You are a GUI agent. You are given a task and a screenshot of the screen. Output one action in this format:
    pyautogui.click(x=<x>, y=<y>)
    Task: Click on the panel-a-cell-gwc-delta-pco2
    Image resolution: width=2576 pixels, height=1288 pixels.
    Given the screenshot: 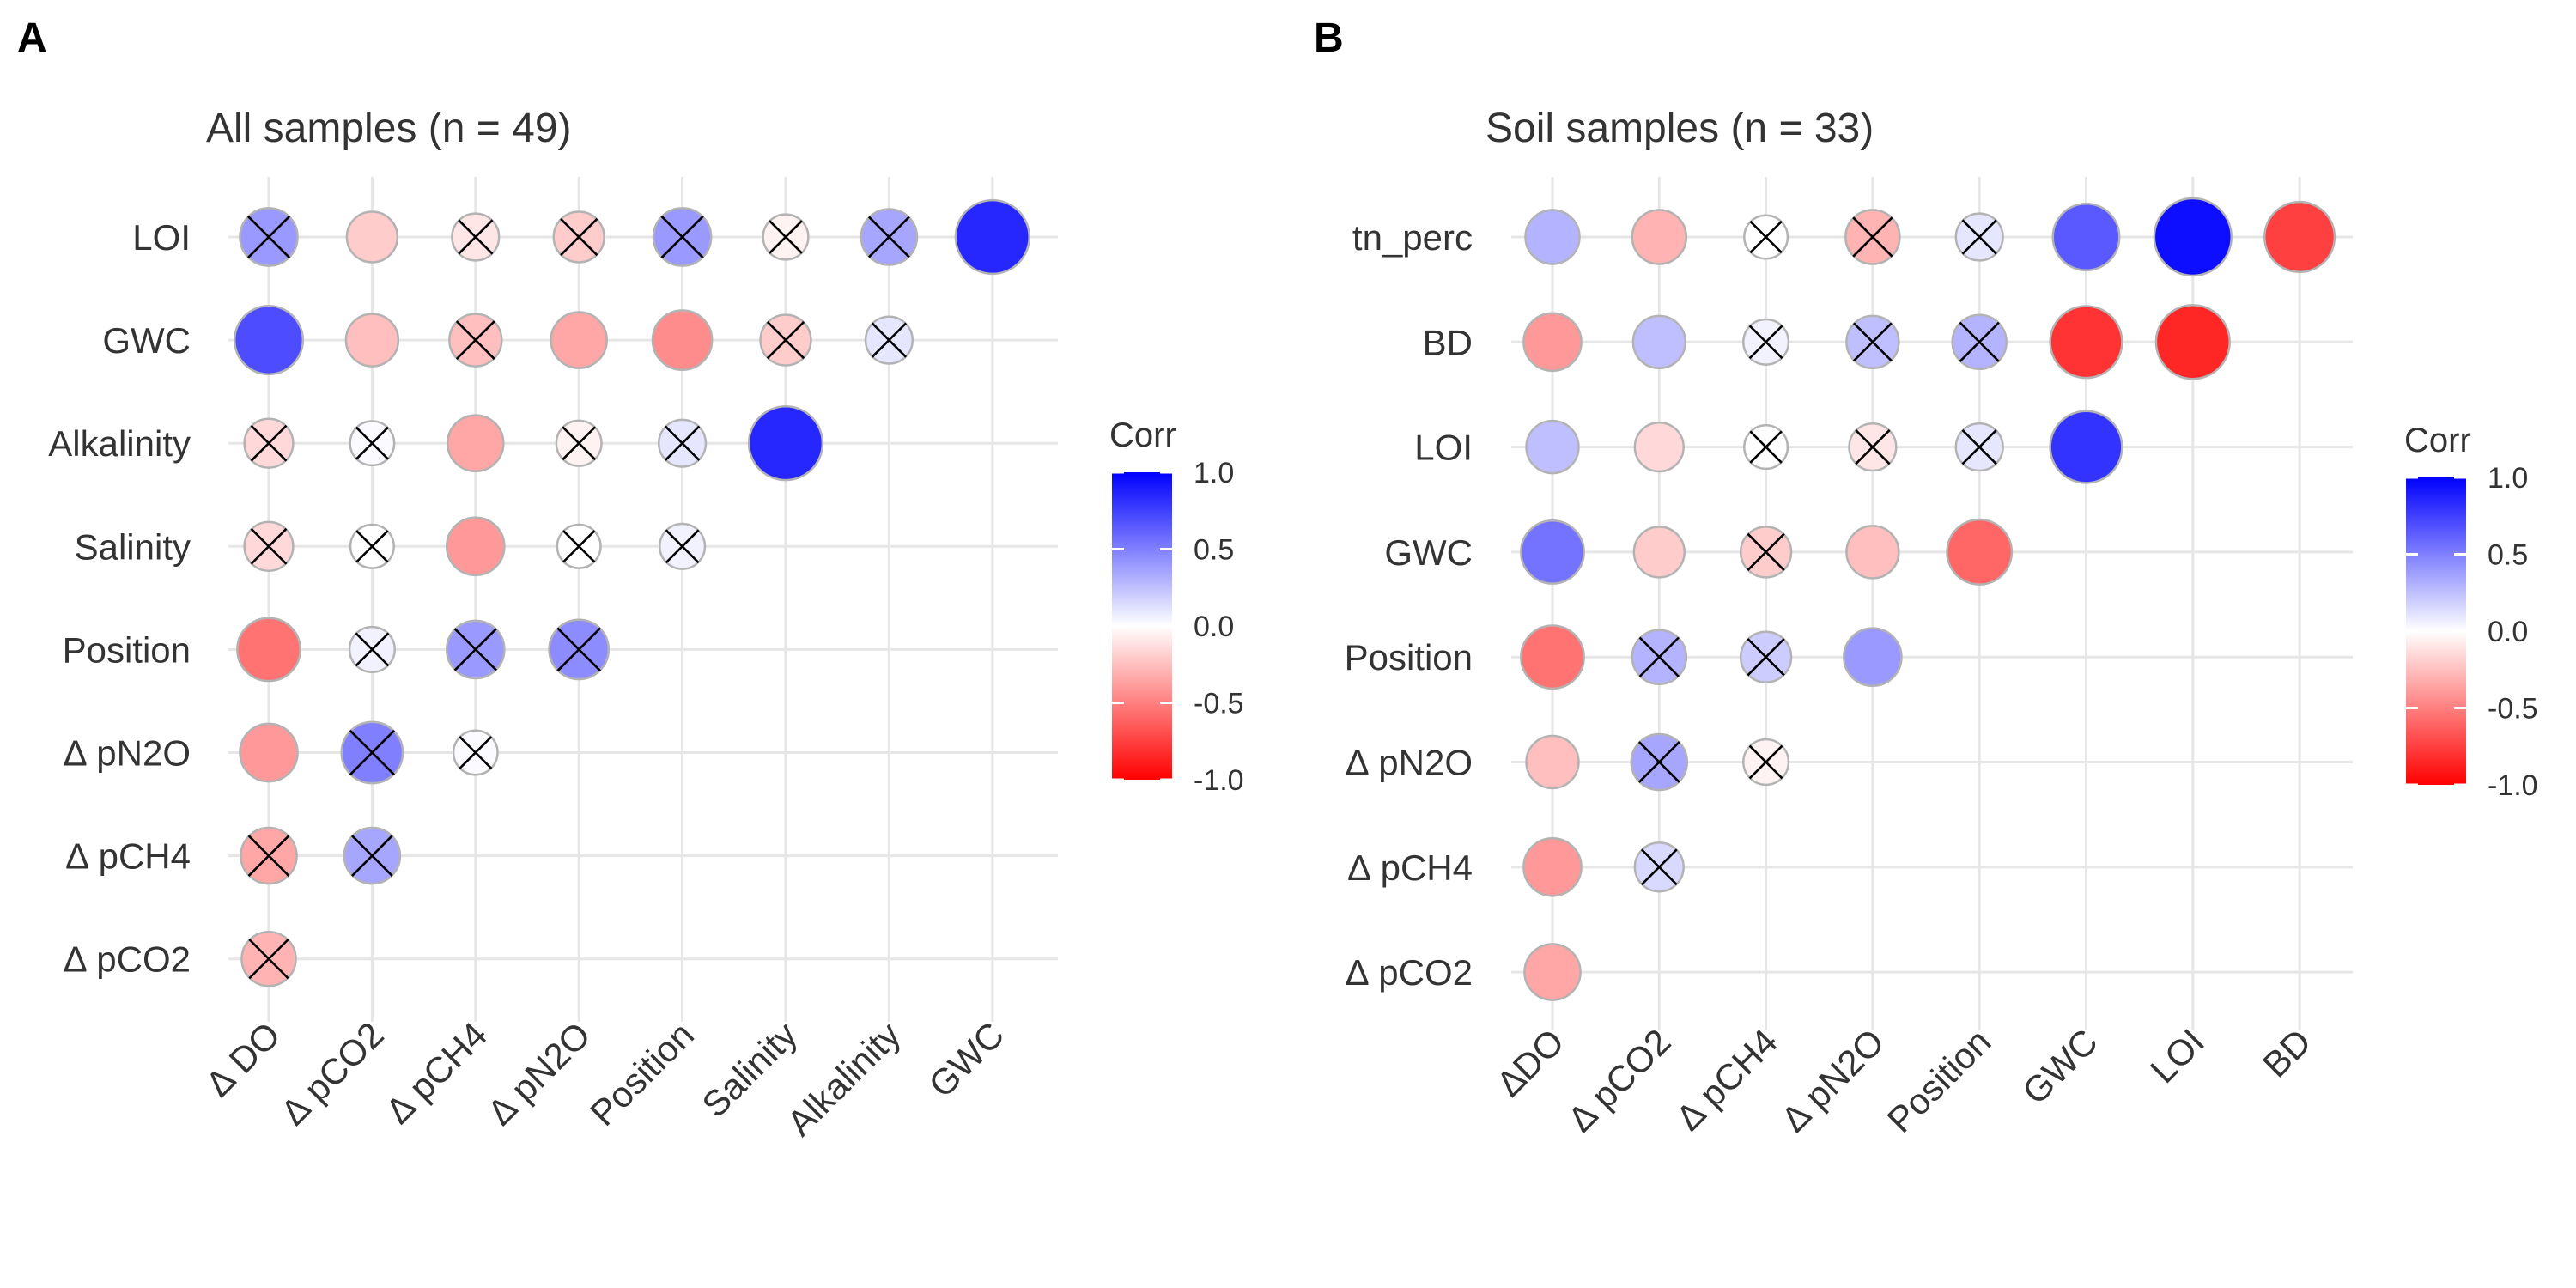 What is the action you would take?
    pyautogui.click(x=372, y=340)
    